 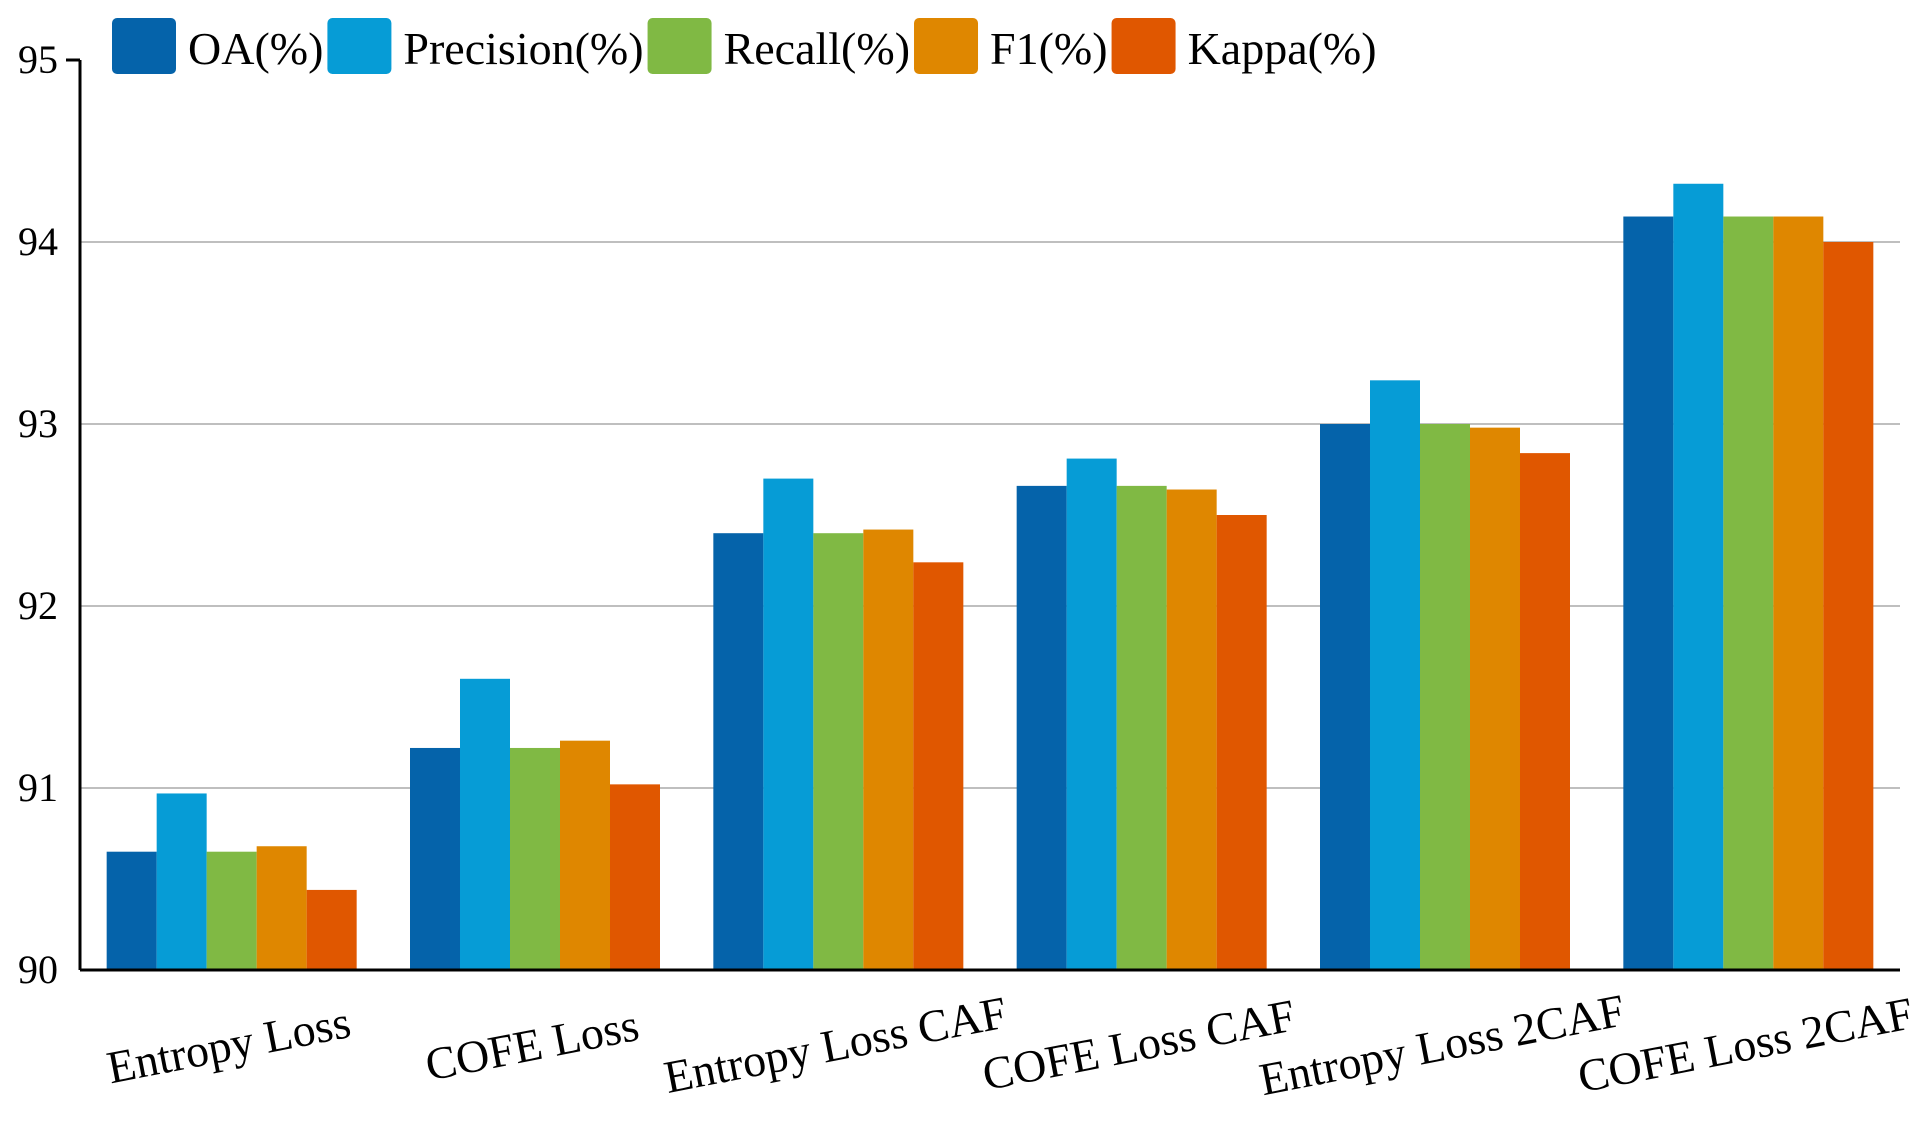 What do you see at coordinates (1049, 48) in the screenshot?
I see `legend-label: F1(%)` at bounding box center [1049, 48].